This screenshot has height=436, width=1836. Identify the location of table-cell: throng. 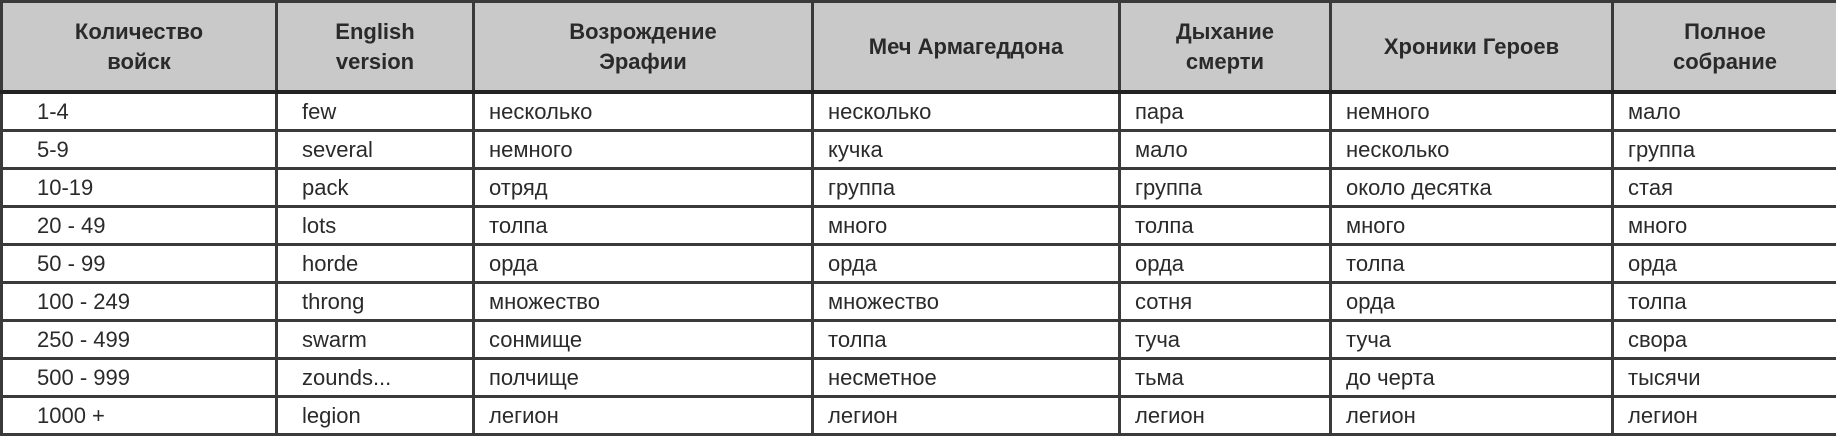
(375, 302).